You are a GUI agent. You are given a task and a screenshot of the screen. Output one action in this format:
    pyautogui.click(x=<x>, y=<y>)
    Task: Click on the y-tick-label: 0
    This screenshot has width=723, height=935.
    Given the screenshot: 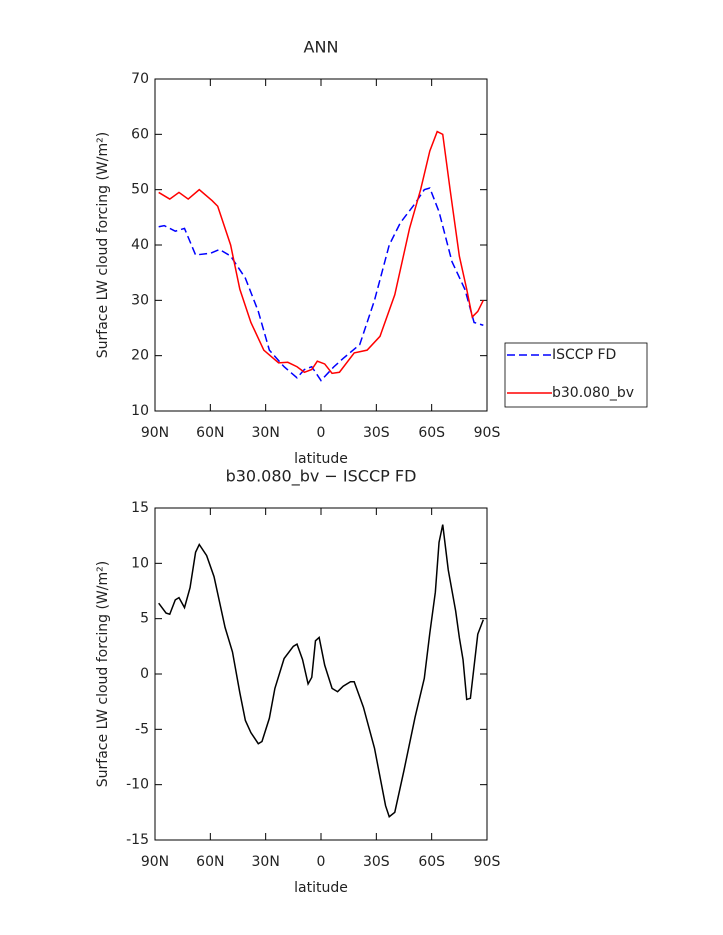 What is the action you would take?
    pyautogui.click(x=144, y=674)
    